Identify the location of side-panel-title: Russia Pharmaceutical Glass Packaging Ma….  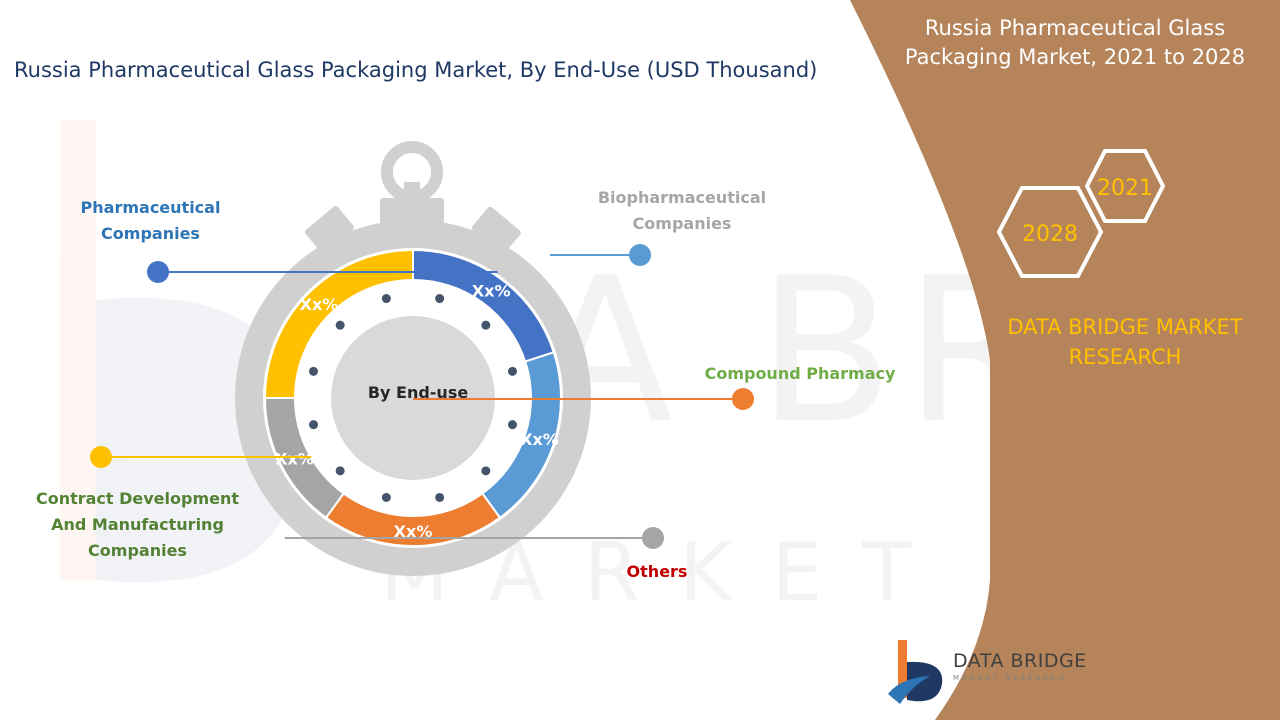
(1075, 42).